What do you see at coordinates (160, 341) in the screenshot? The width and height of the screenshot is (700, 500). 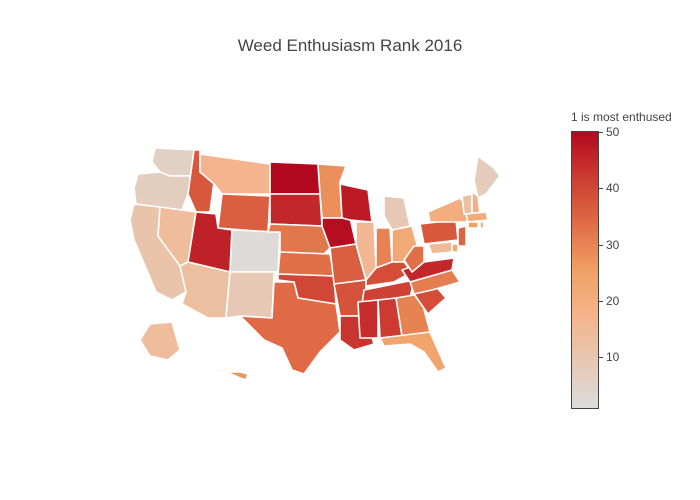 I see `state-ak` at bounding box center [160, 341].